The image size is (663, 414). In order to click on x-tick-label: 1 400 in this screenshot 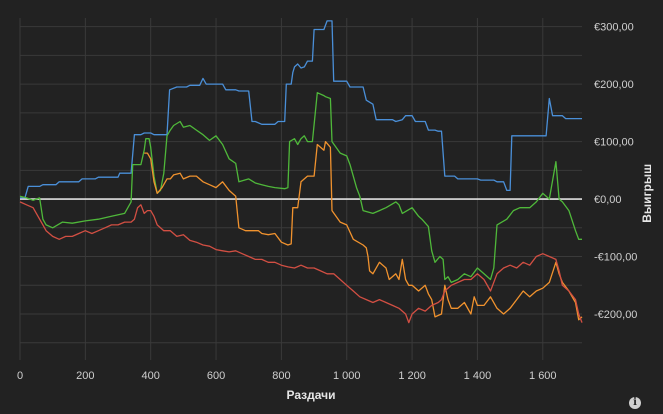, I will do `click(478, 376)`.